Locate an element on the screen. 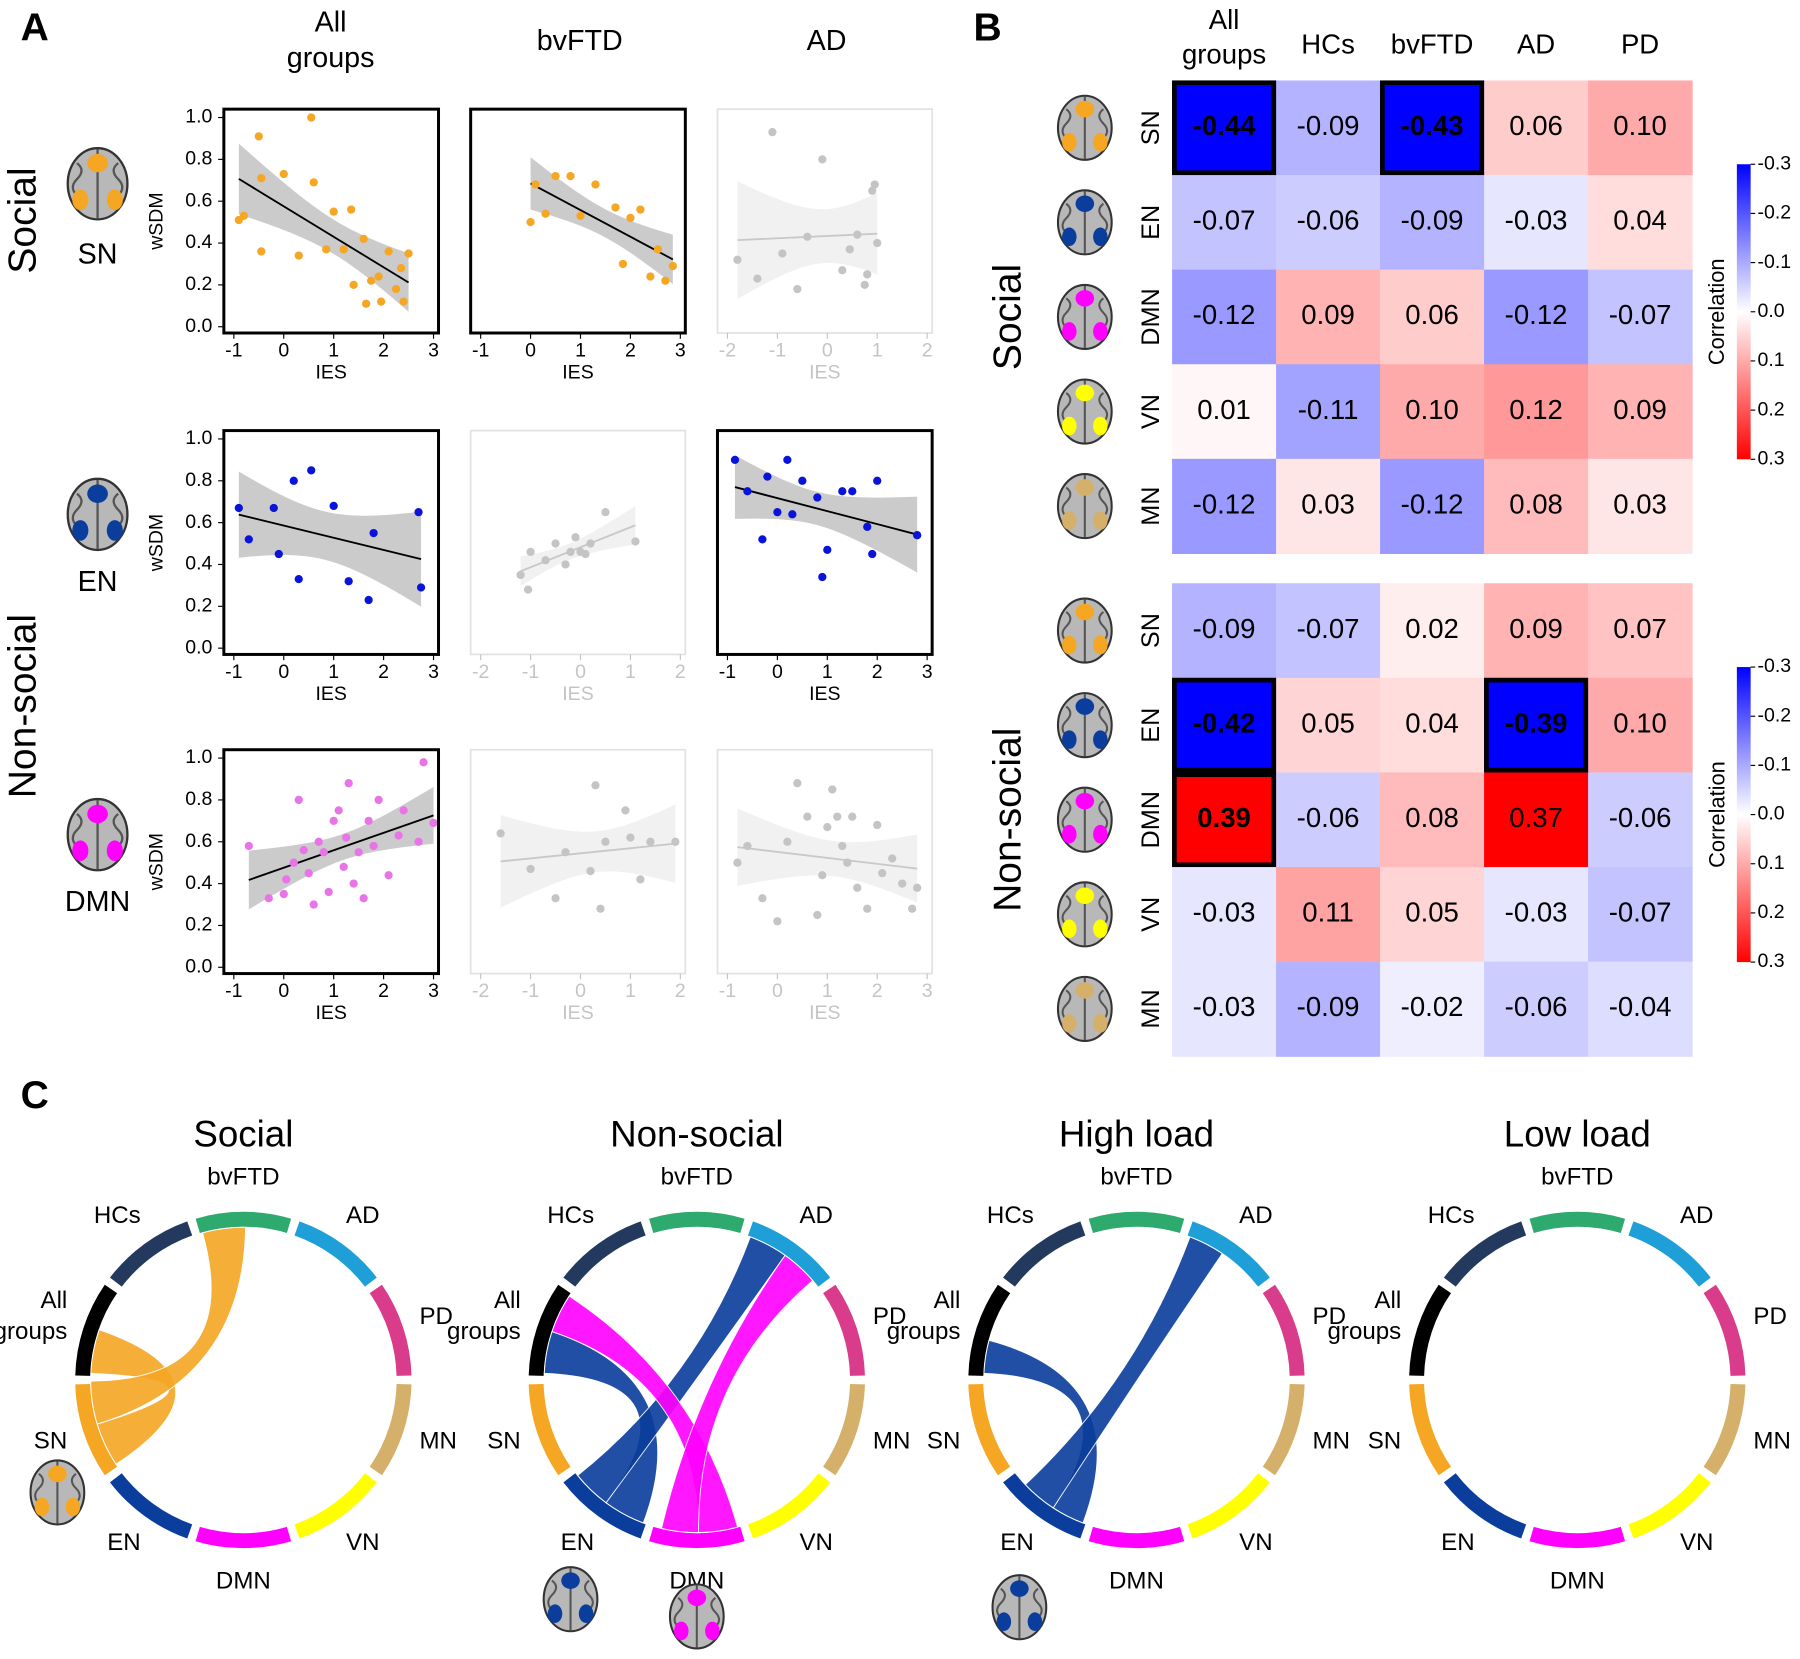  segment-label: HCs is located at coordinates (570, 1215).